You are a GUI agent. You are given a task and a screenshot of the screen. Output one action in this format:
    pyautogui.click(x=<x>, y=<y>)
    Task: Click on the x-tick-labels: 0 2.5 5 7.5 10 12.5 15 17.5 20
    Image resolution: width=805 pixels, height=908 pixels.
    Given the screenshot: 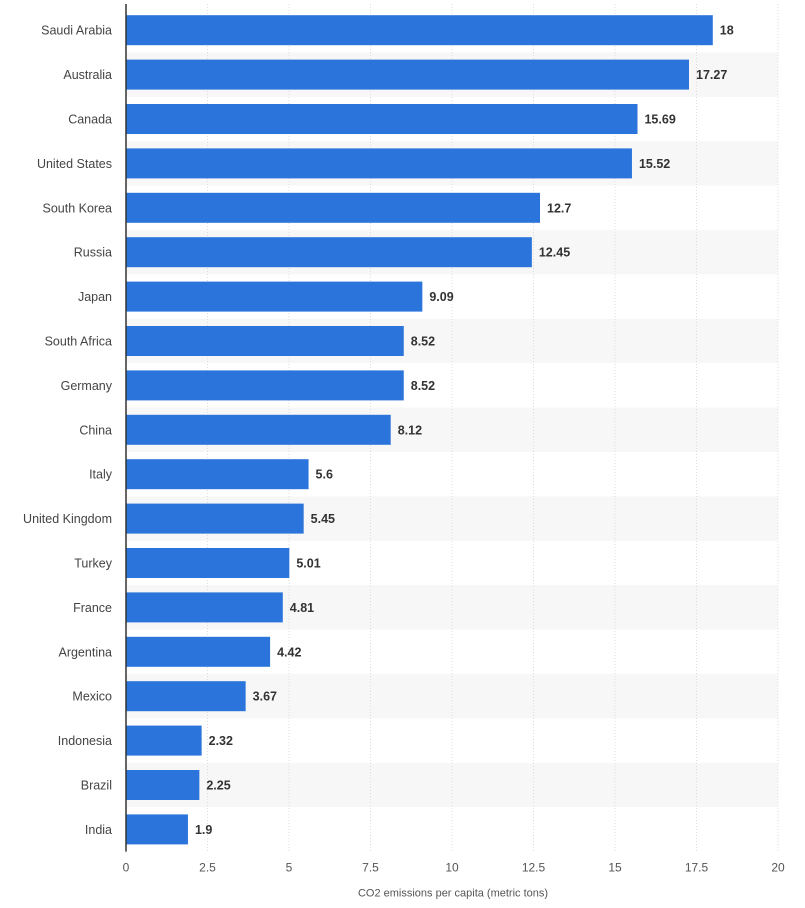 What is the action you would take?
    pyautogui.click(x=454, y=868)
    